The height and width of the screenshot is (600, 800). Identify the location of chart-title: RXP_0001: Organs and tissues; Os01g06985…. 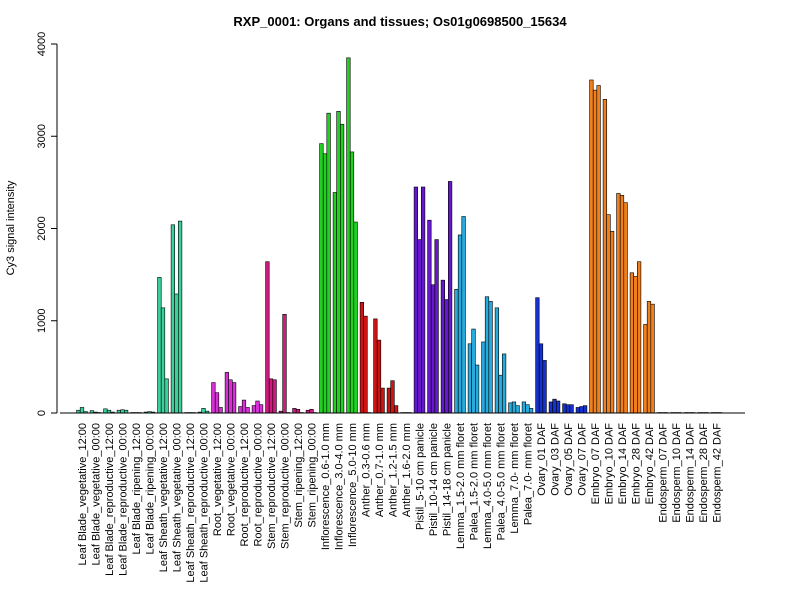
(400, 21).